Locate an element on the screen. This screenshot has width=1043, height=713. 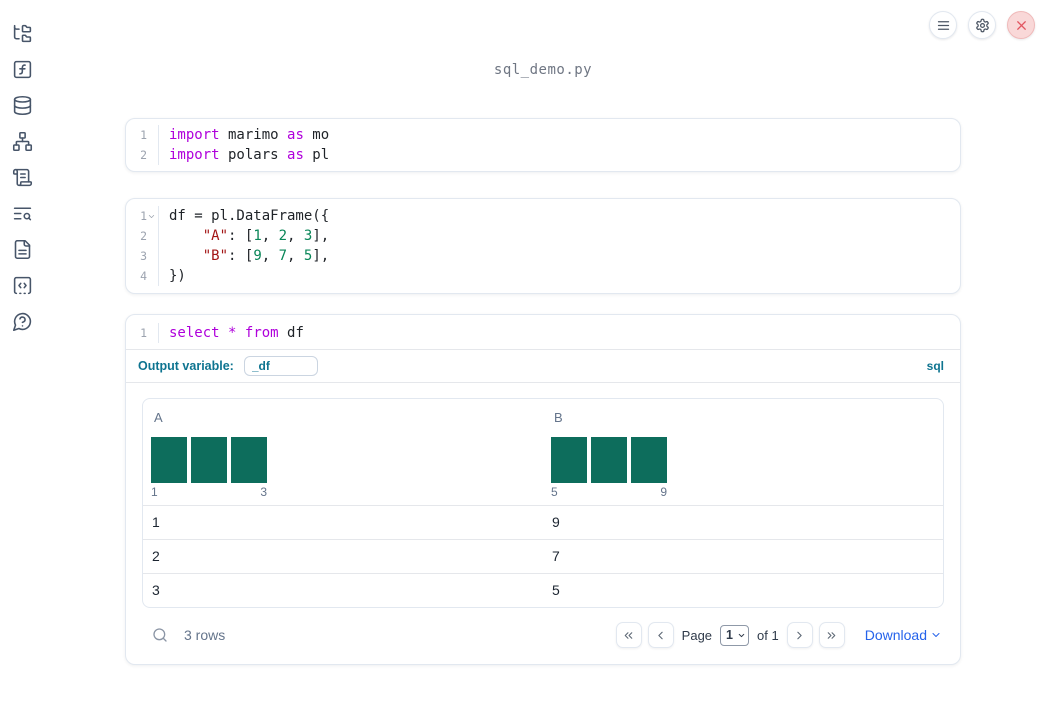
code-text: select * from df is located at coordinates (236, 333).